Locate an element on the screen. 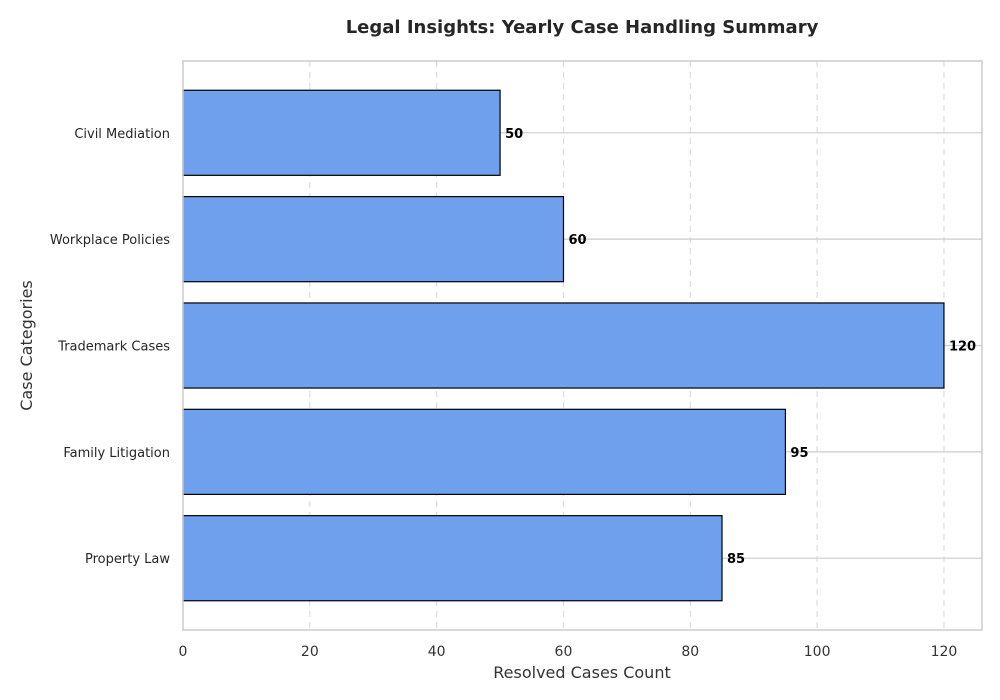  y-category-label: Trademark Cases is located at coordinates (113, 347).